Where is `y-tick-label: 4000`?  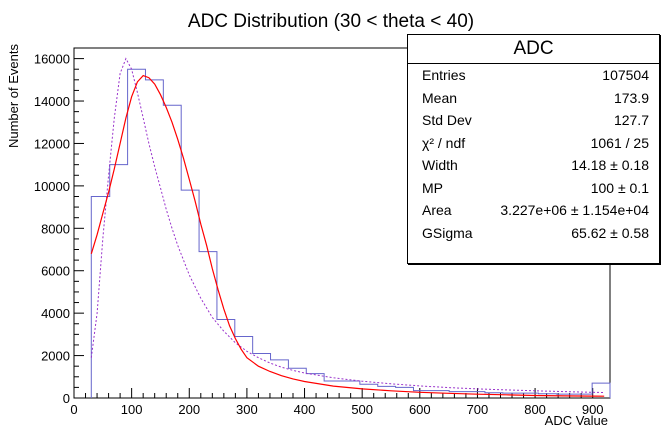
y-tick-label: 4000 is located at coordinates (55, 313).